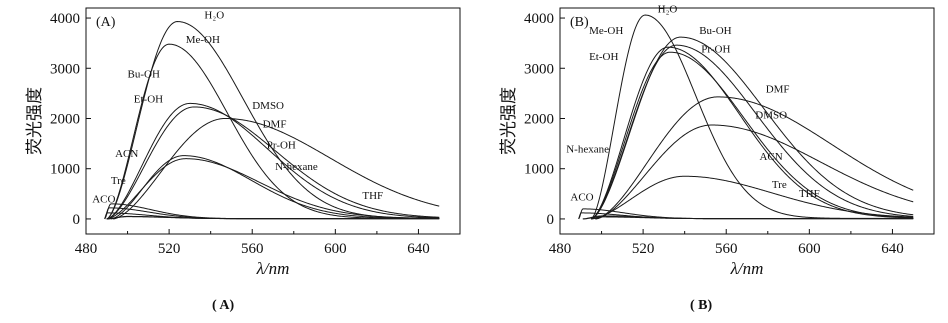 The image size is (948, 323). Describe the element at coordinates (223, 305) in the screenshot. I see `caption-a: ( A)` at that location.